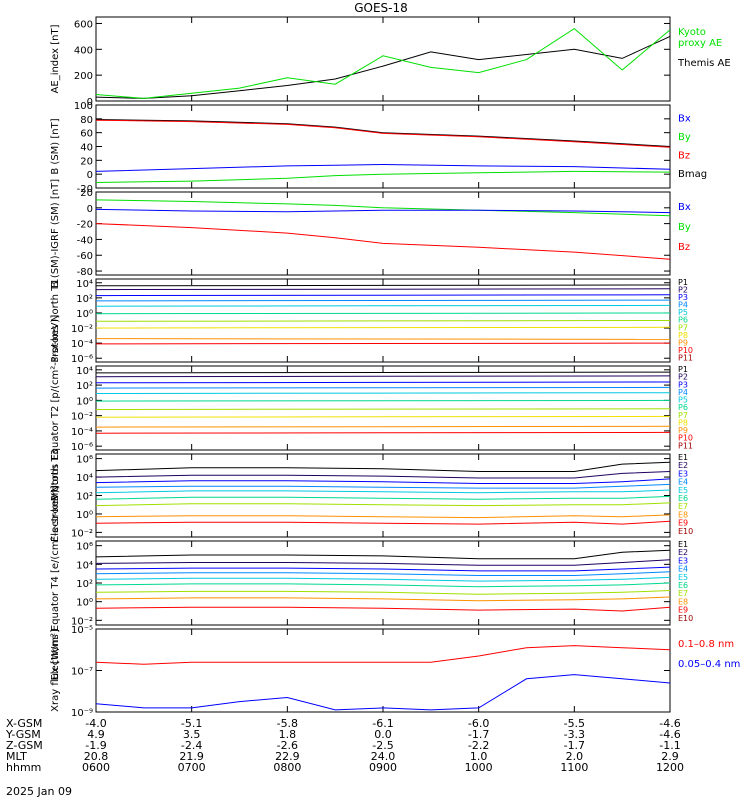 This screenshot has width=750, height=800. Describe the element at coordinates (85, 256) in the screenshot. I see `y-tick-label: -60` at that location.